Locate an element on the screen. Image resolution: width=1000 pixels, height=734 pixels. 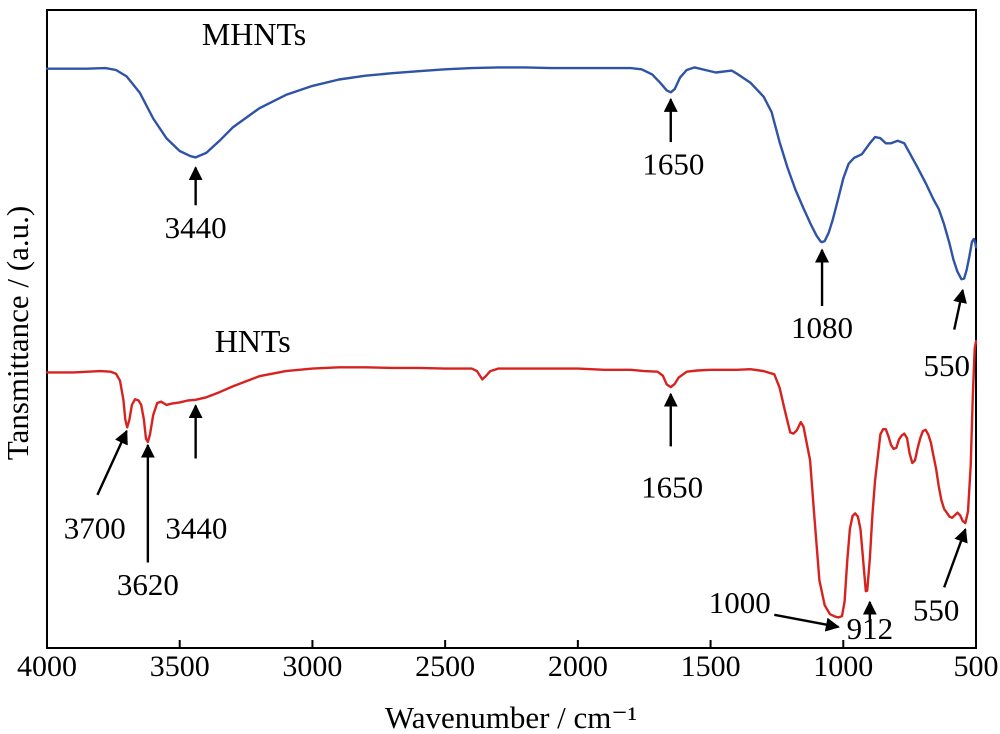
x-tick-label: 3500 is located at coordinates (180, 666).